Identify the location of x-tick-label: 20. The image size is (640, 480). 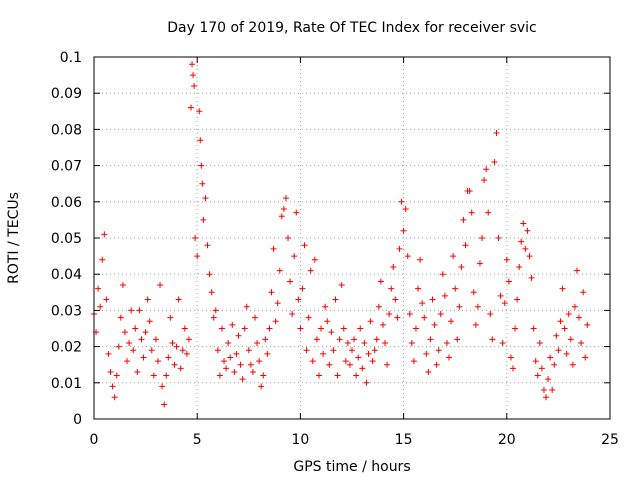
(507, 440).